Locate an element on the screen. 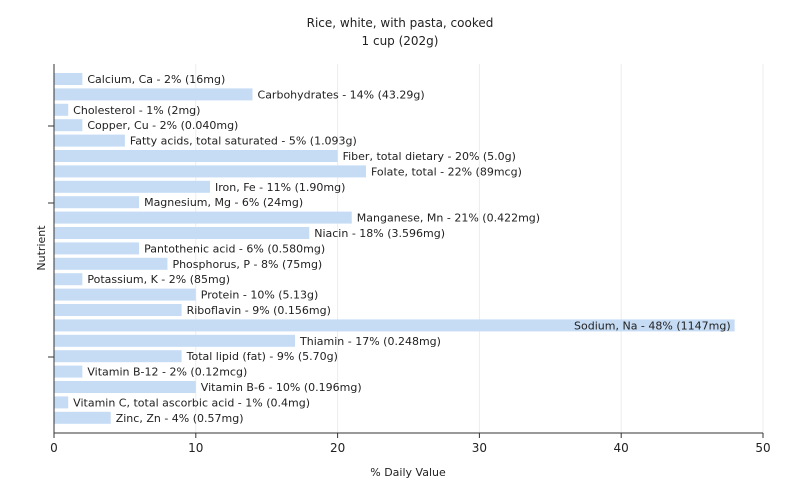 The width and height of the screenshot is (800, 500). bar-label: Vitamin B-12 - 2% (0.12mcg) is located at coordinates (167, 372).